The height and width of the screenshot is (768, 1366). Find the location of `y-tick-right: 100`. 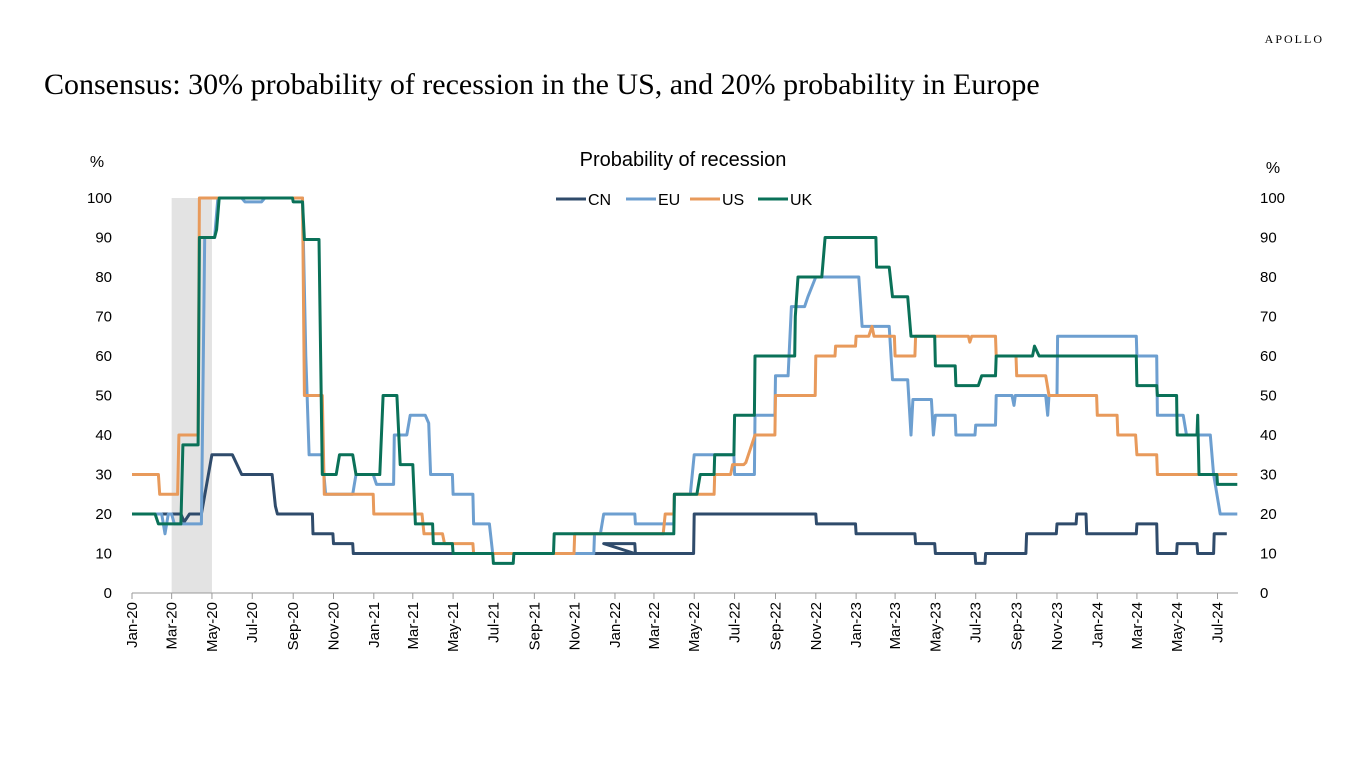

y-tick-right: 100 is located at coordinates (1272, 198).